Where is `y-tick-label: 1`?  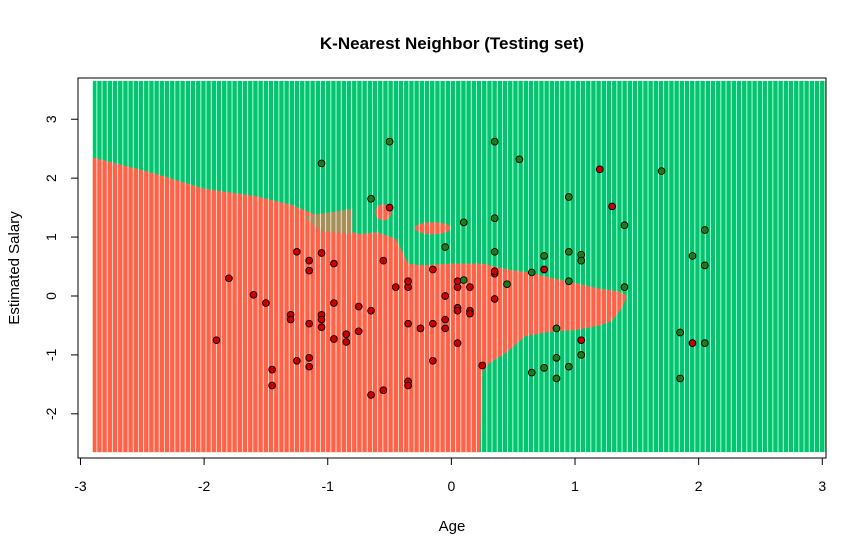 y-tick-label: 1 is located at coordinates (51, 237).